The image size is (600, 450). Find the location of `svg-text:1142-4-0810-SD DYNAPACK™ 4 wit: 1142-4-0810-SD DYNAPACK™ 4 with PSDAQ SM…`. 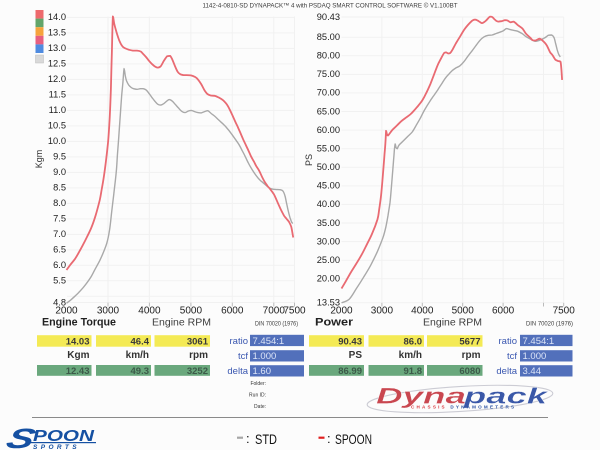

svg-text:1142-4-0810-SD DYNAPACK™ 4 wit: 1142-4-0810-SD DYNAPACK™ 4 with PSDAQ SM… is located at coordinates (330, 6).